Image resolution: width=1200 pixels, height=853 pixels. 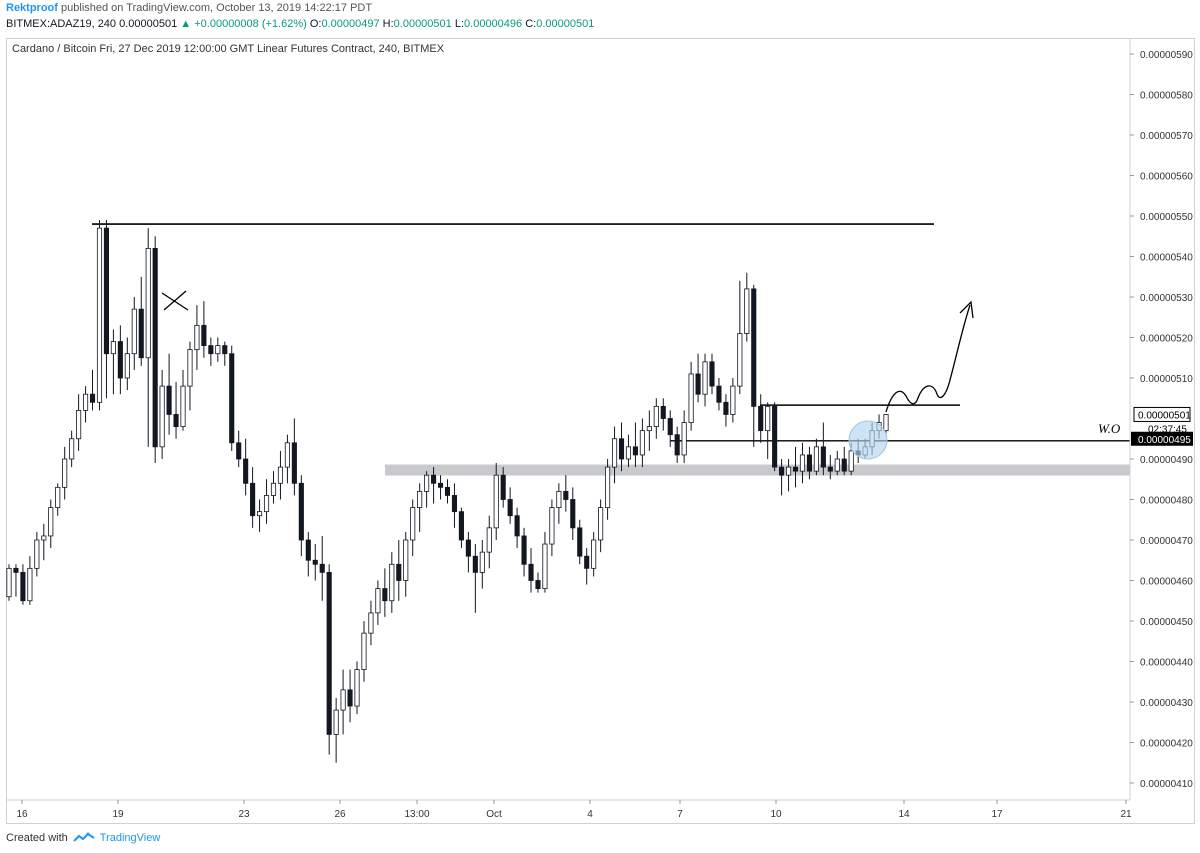 What do you see at coordinates (776, 814) in the screenshot?
I see `x-tick-label: 10` at bounding box center [776, 814].